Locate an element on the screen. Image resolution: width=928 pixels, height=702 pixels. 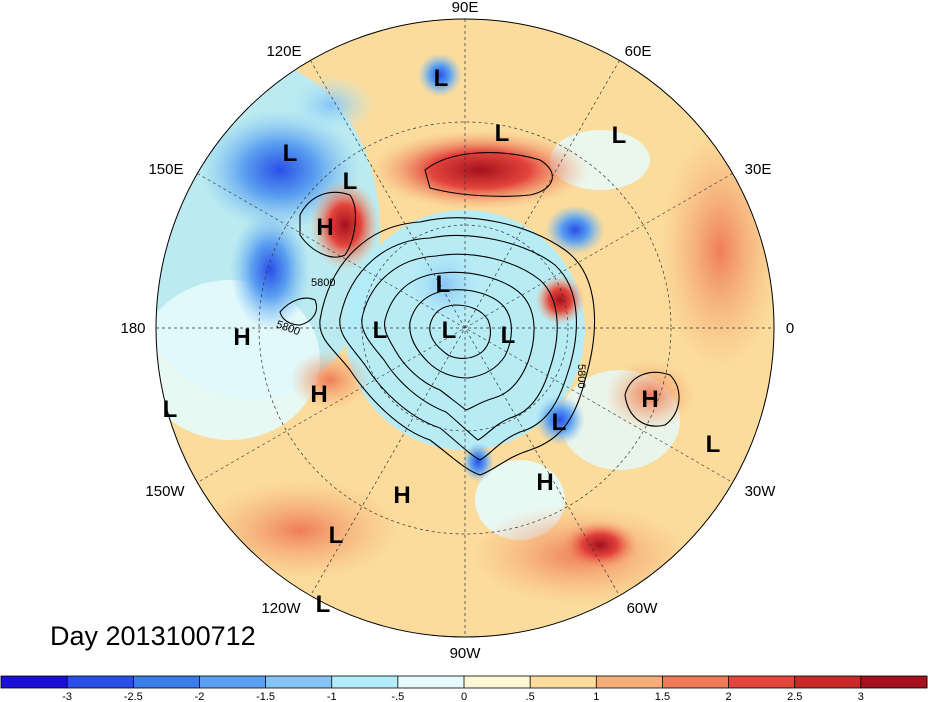
colorbar-tick-label: -3 is located at coordinates (67, 696).